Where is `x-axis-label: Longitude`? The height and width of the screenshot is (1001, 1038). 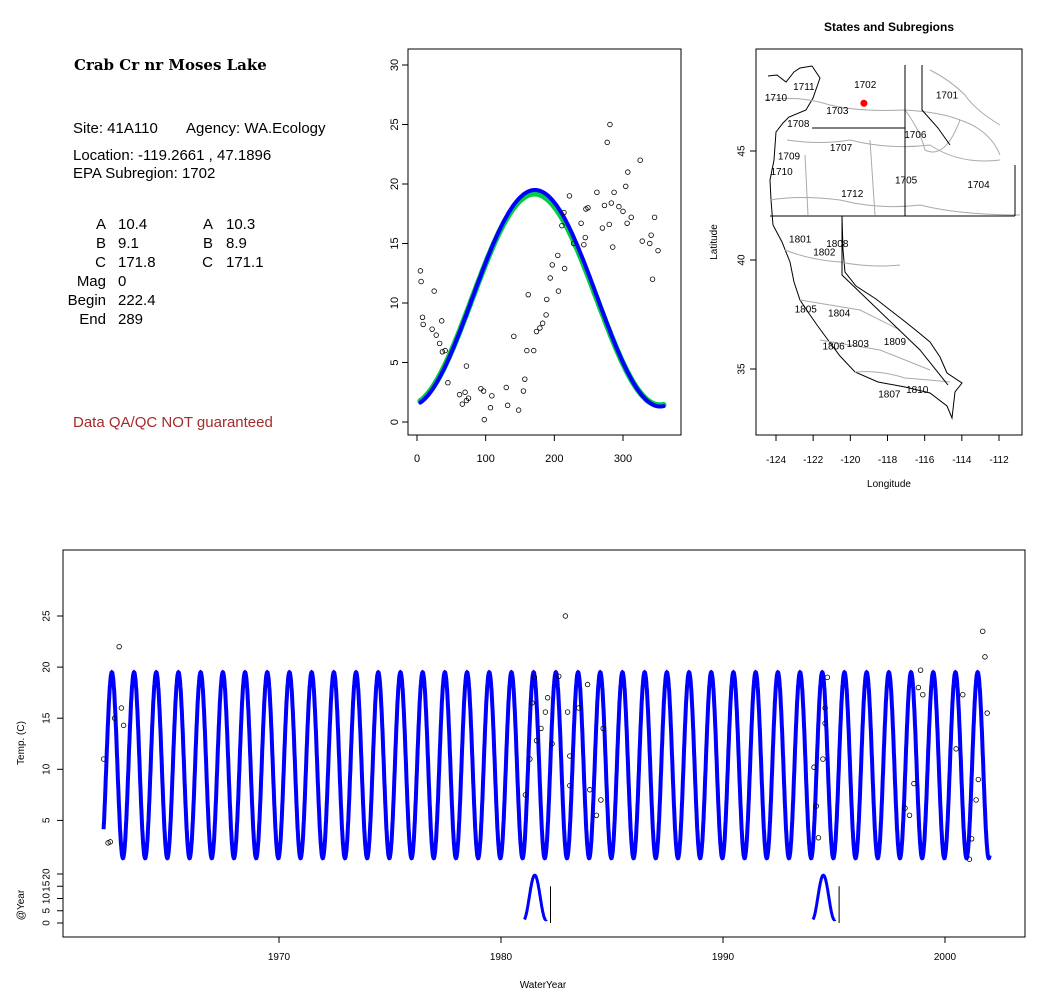
x-axis-label: Longitude is located at coordinates (889, 484).